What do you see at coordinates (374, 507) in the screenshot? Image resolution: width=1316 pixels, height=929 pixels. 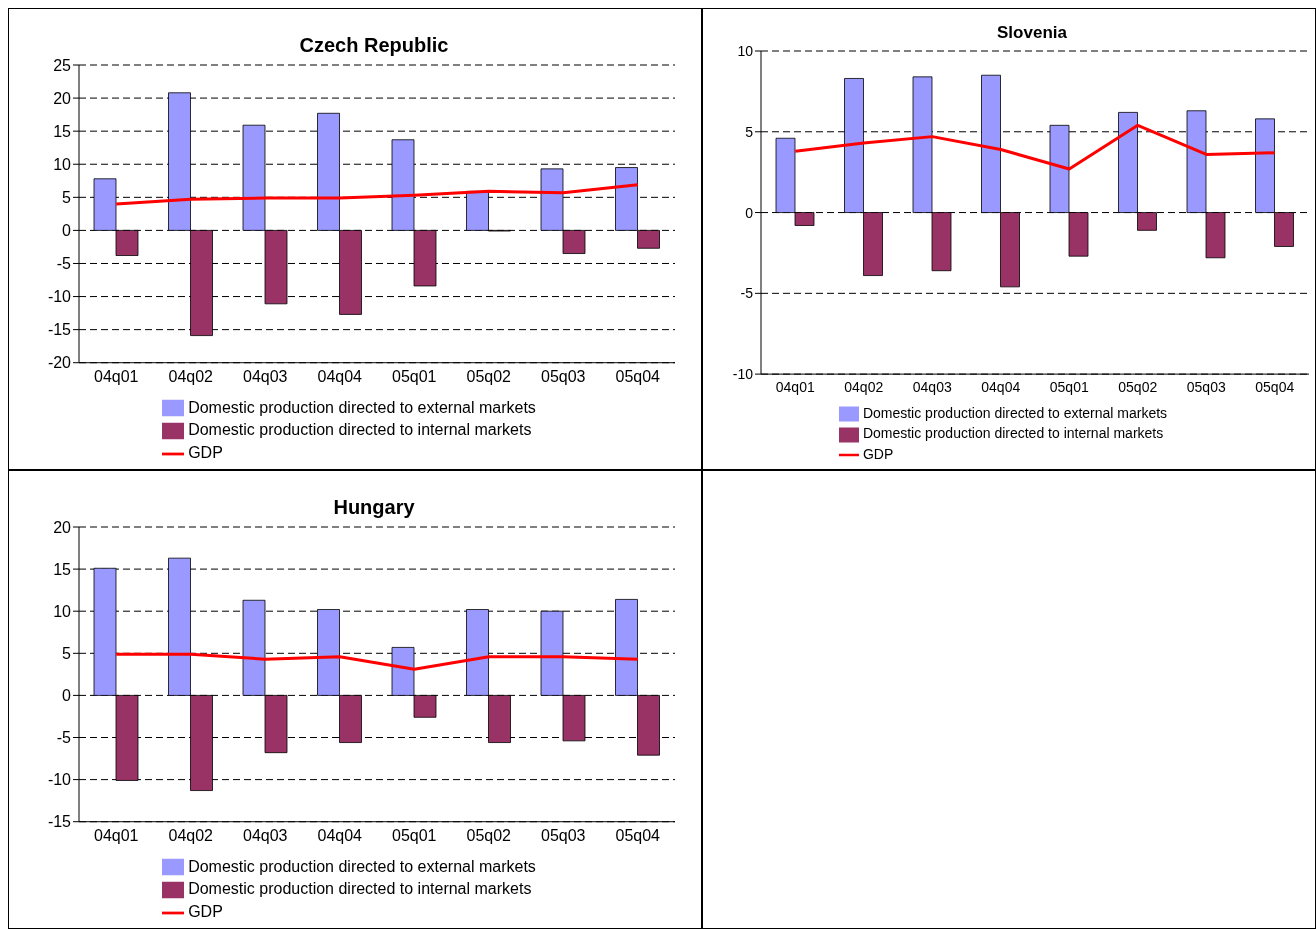 I see `chart-title: Hungary` at bounding box center [374, 507].